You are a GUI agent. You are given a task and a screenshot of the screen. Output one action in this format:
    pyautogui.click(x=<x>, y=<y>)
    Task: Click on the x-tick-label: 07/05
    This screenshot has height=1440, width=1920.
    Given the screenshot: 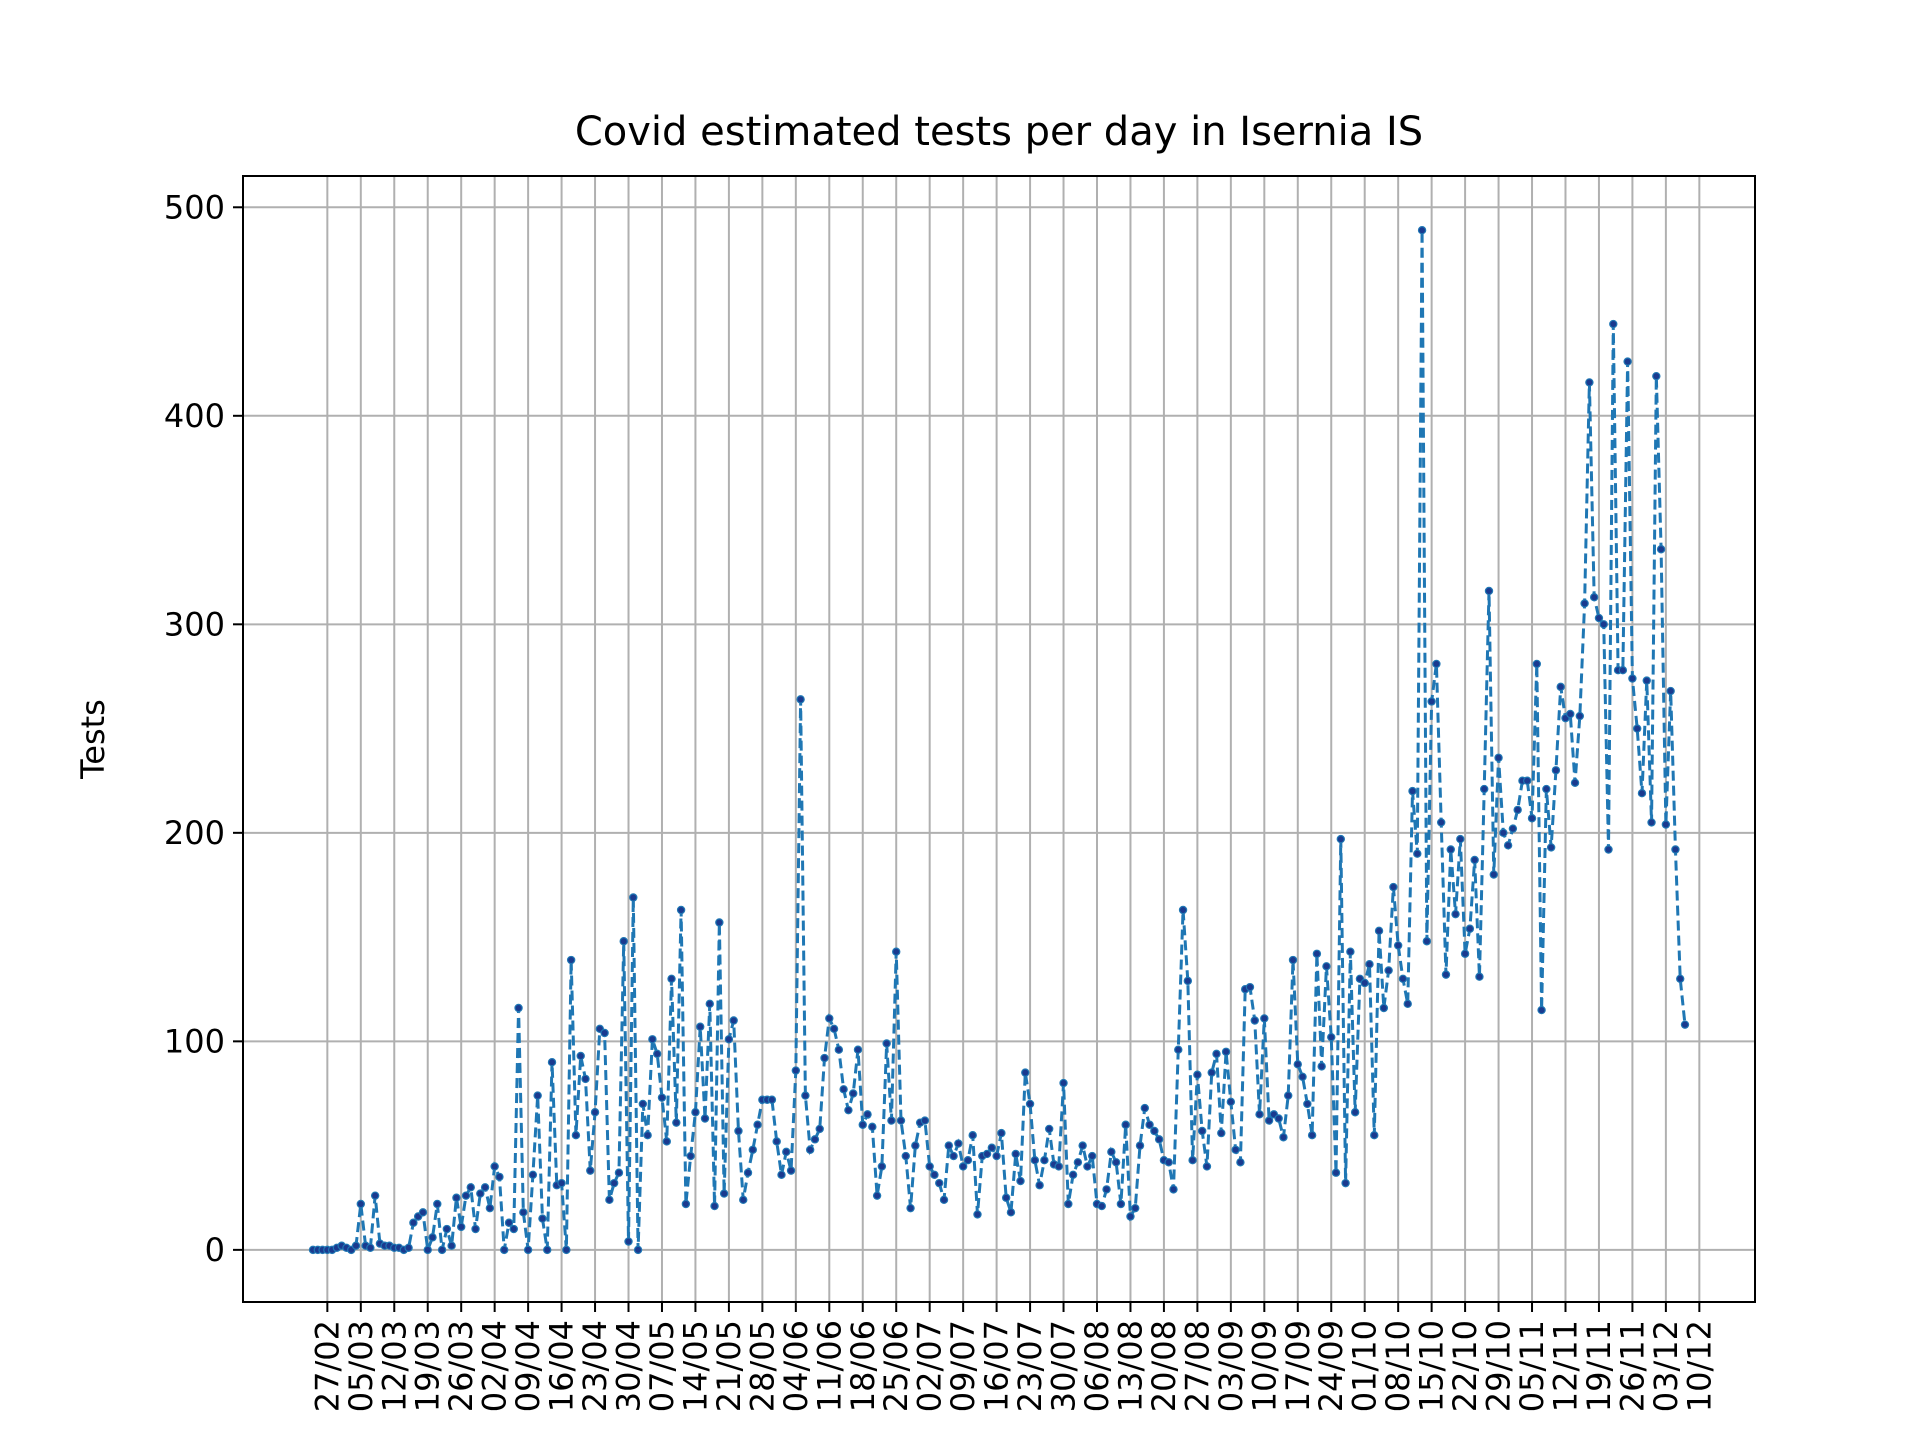 What is the action you would take?
    pyautogui.click(x=662, y=1366)
    